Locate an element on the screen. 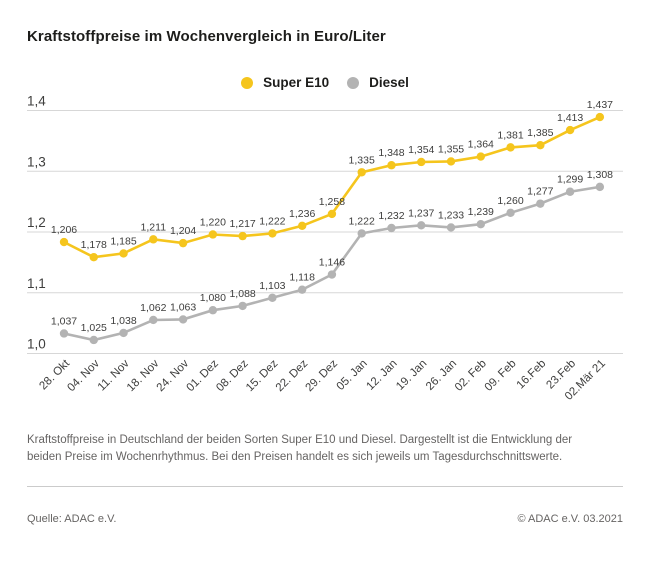 This screenshot has height=582, width=650. x-axis-tick-label: 05. Jan is located at coordinates (352, 375).